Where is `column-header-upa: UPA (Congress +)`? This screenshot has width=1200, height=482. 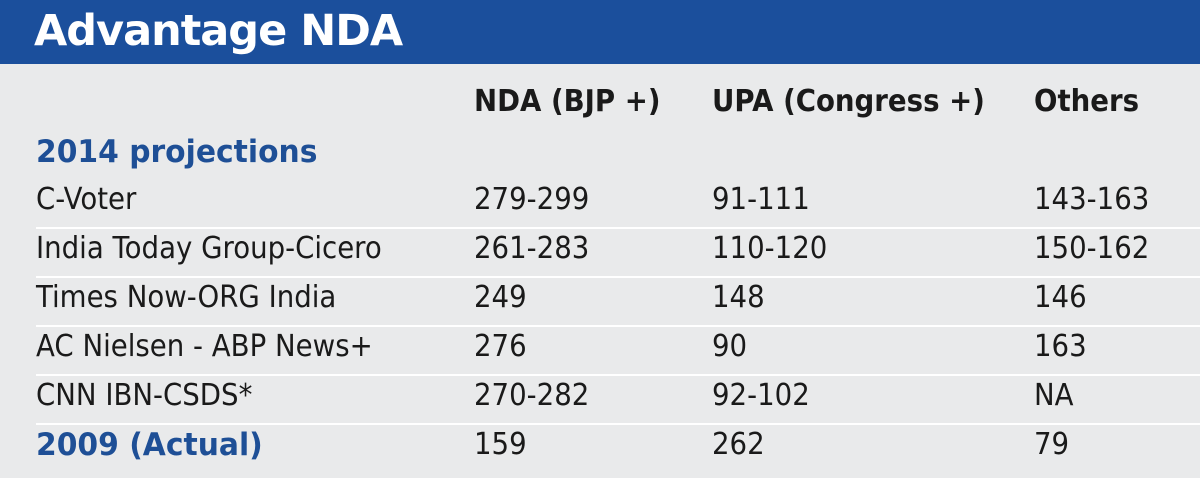
column-header-upa: UPA (Congress +) is located at coordinates (848, 101).